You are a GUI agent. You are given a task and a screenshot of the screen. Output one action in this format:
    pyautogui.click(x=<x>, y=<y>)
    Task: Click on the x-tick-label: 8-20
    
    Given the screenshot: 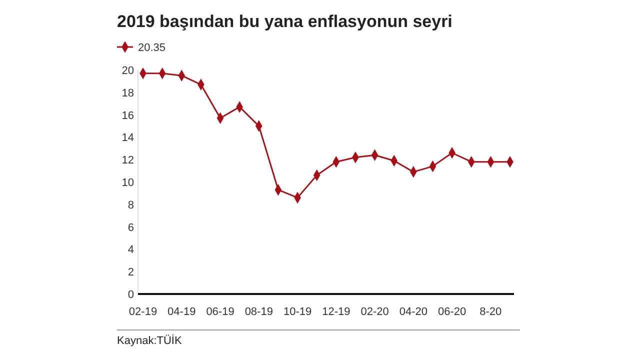 What is the action you would take?
    pyautogui.click(x=491, y=312)
    